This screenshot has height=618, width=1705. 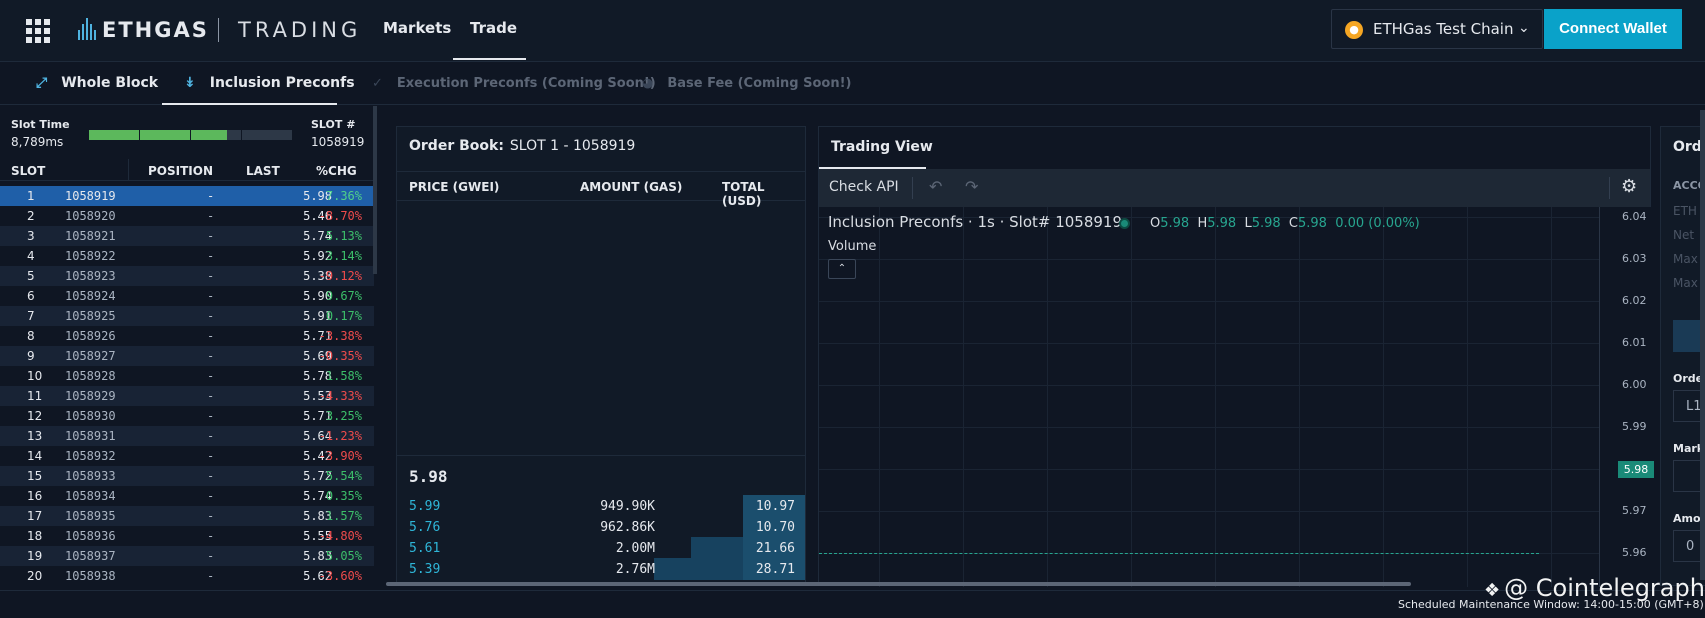 I want to click on tab-inclusion-preconfs: ↡ Inclusion Preconfs, so click(x=269, y=83).